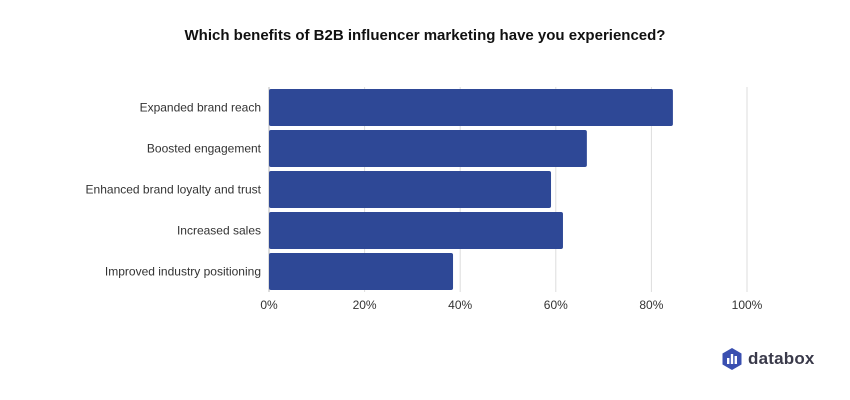 This screenshot has width=850, height=400. I want to click on x-tick-label: 0%, so click(269, 305).